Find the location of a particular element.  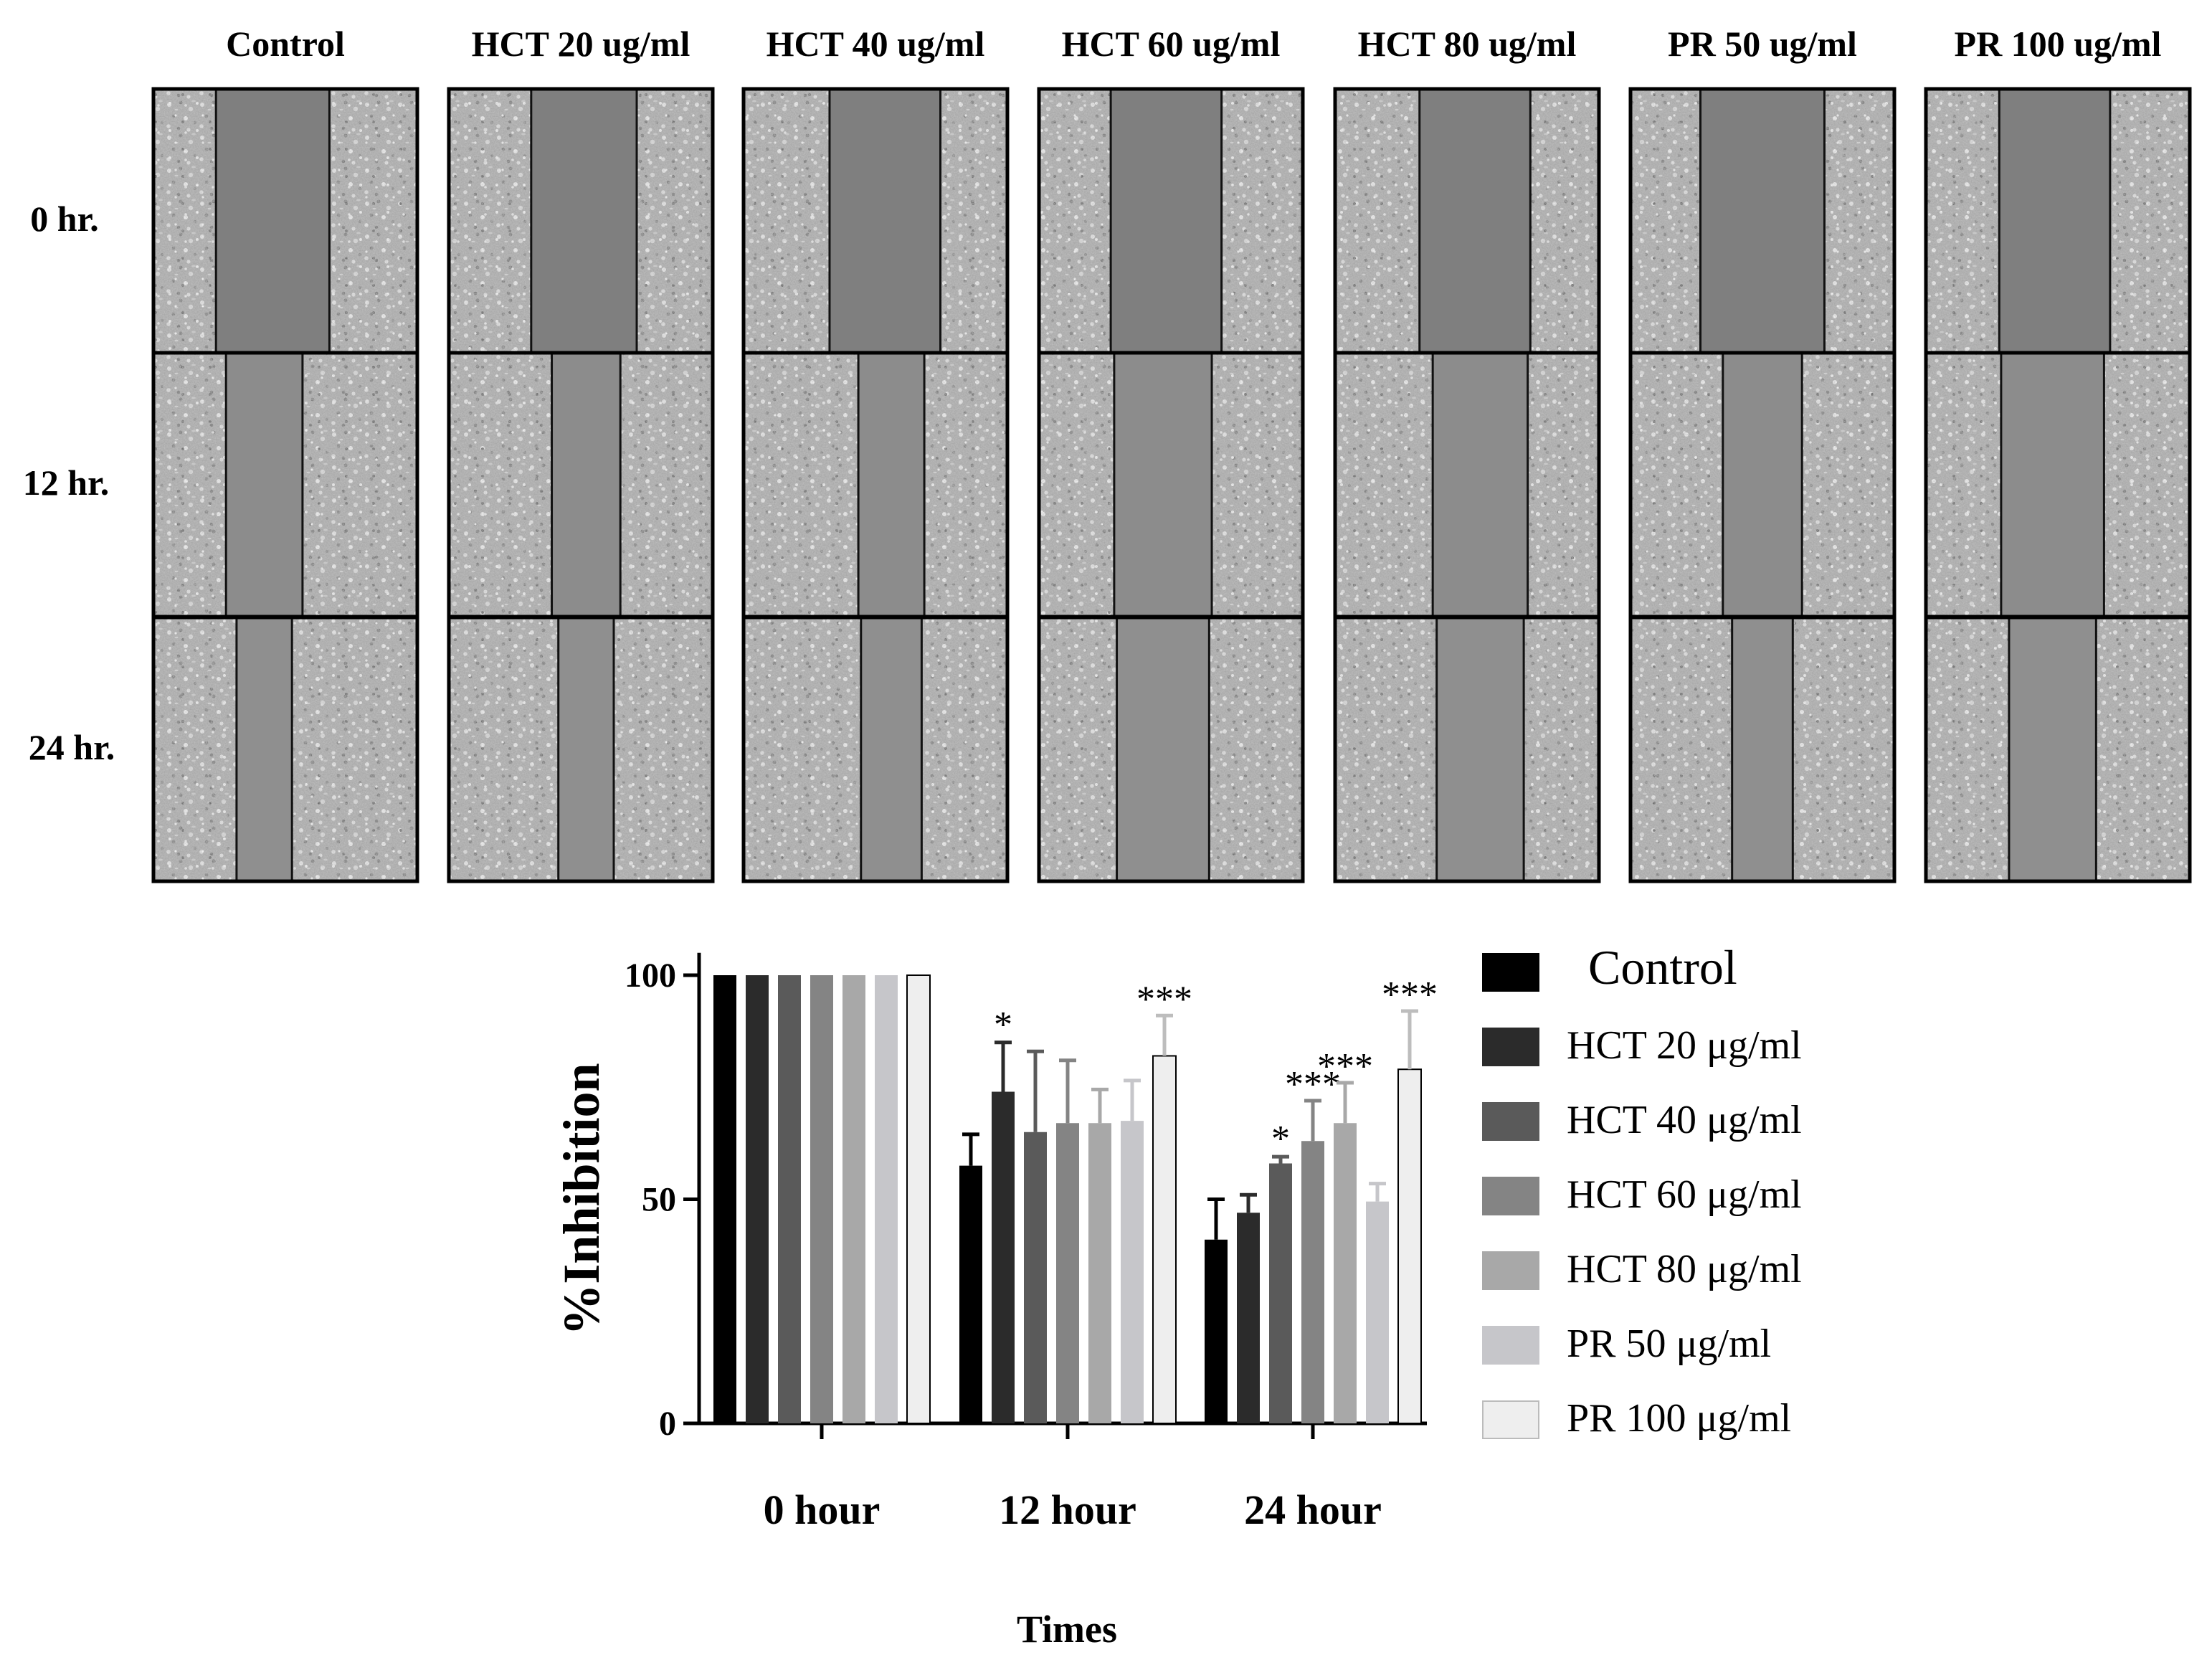

x-tick-label: 12 hour is located at coordinates (1067, 1509).